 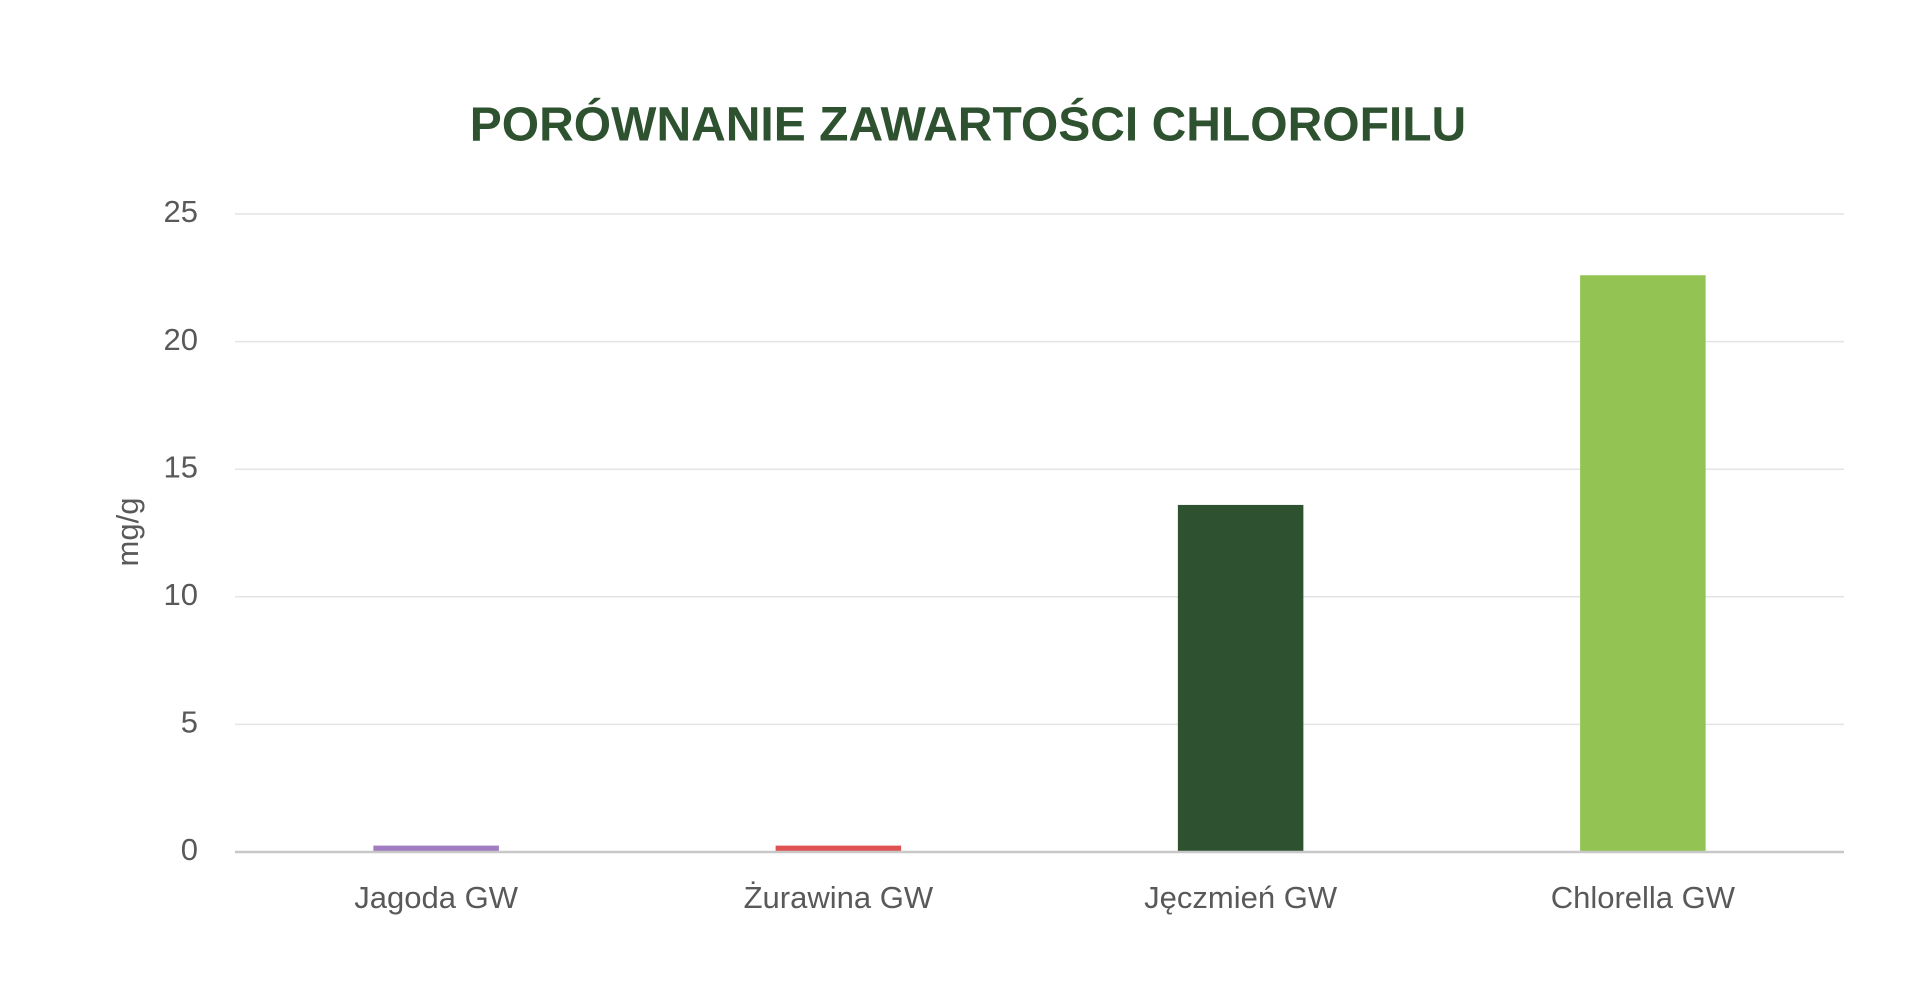 I want to click on y-tick-label: 25, so click(x=181, y=211).